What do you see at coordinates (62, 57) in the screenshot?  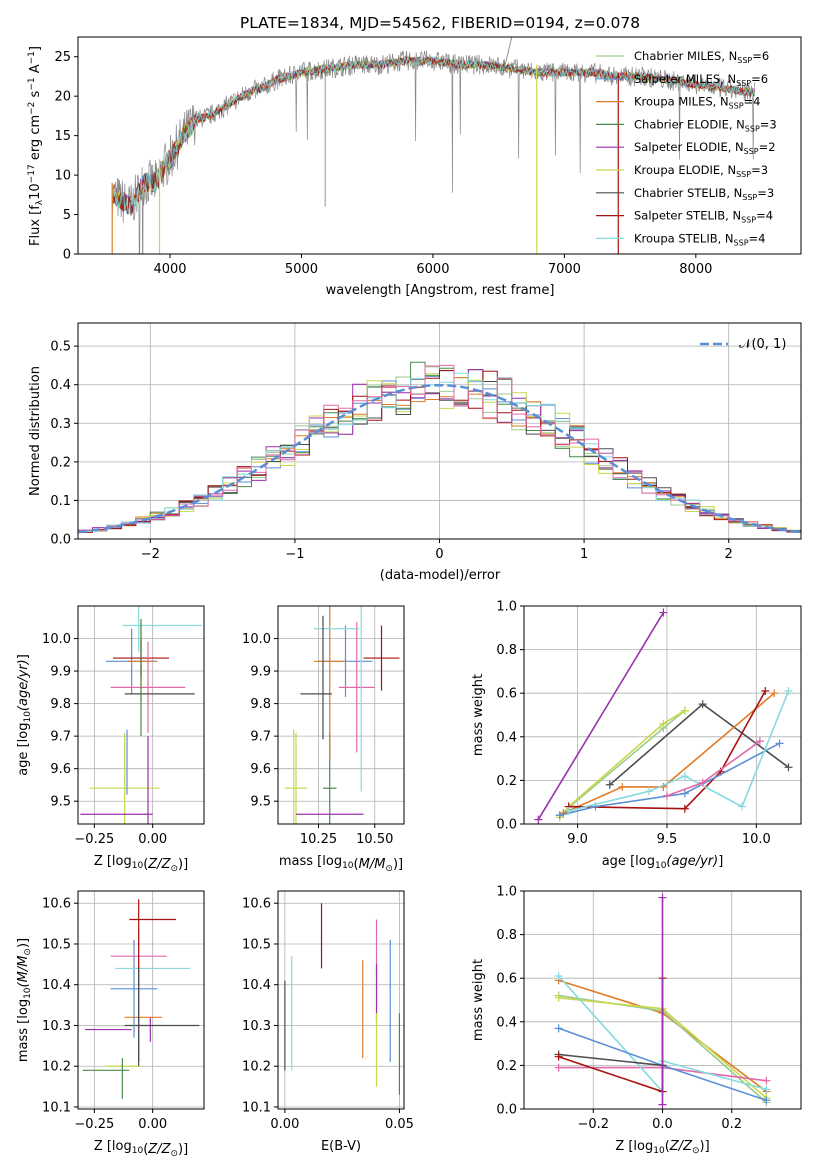 I see `y-tick-label: 25` at bounding box center [62, 57].